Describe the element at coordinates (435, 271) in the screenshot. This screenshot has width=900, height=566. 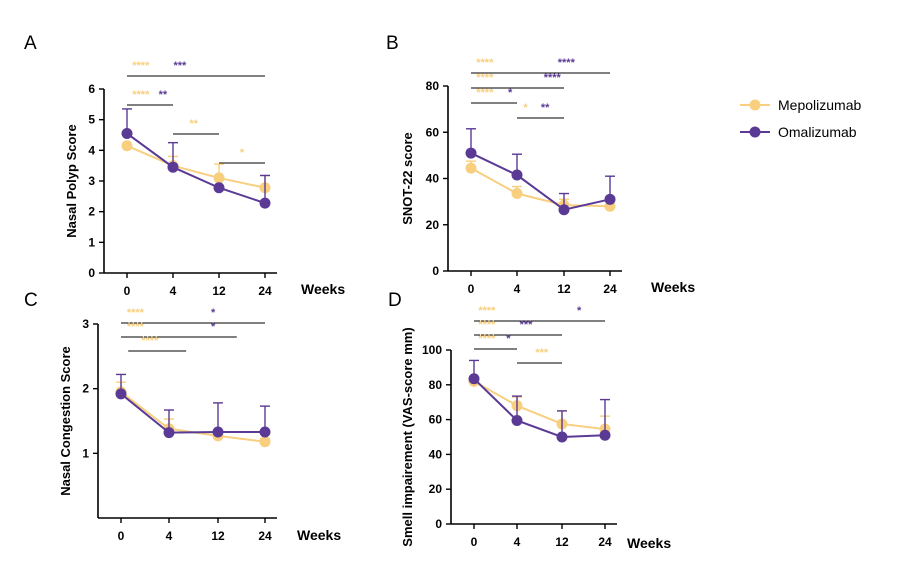
I see `panel-b-y-tick-label: 0` at that location.